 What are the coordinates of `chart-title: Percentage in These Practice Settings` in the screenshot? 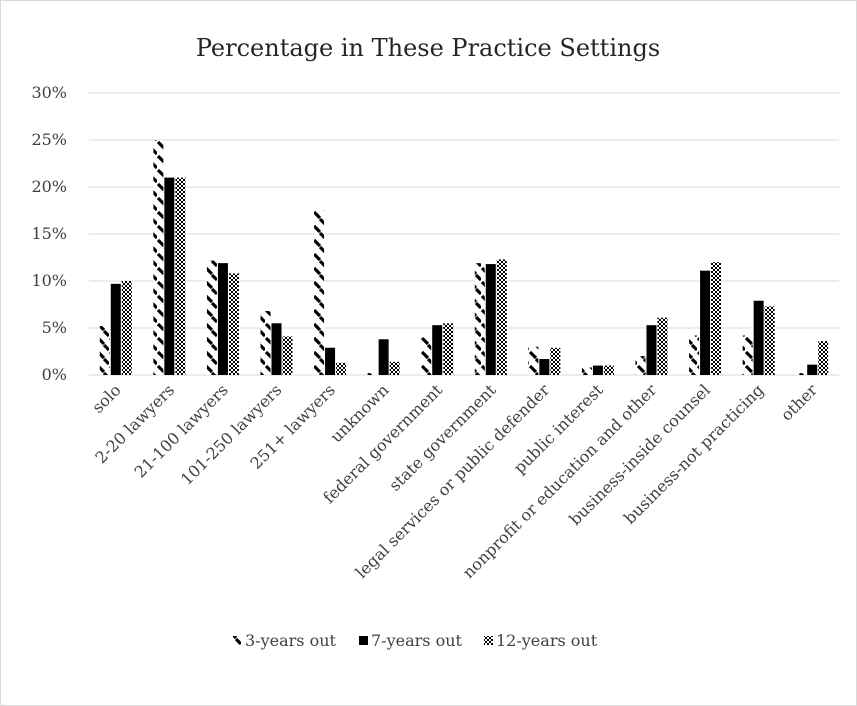 It's located at (428, 48).